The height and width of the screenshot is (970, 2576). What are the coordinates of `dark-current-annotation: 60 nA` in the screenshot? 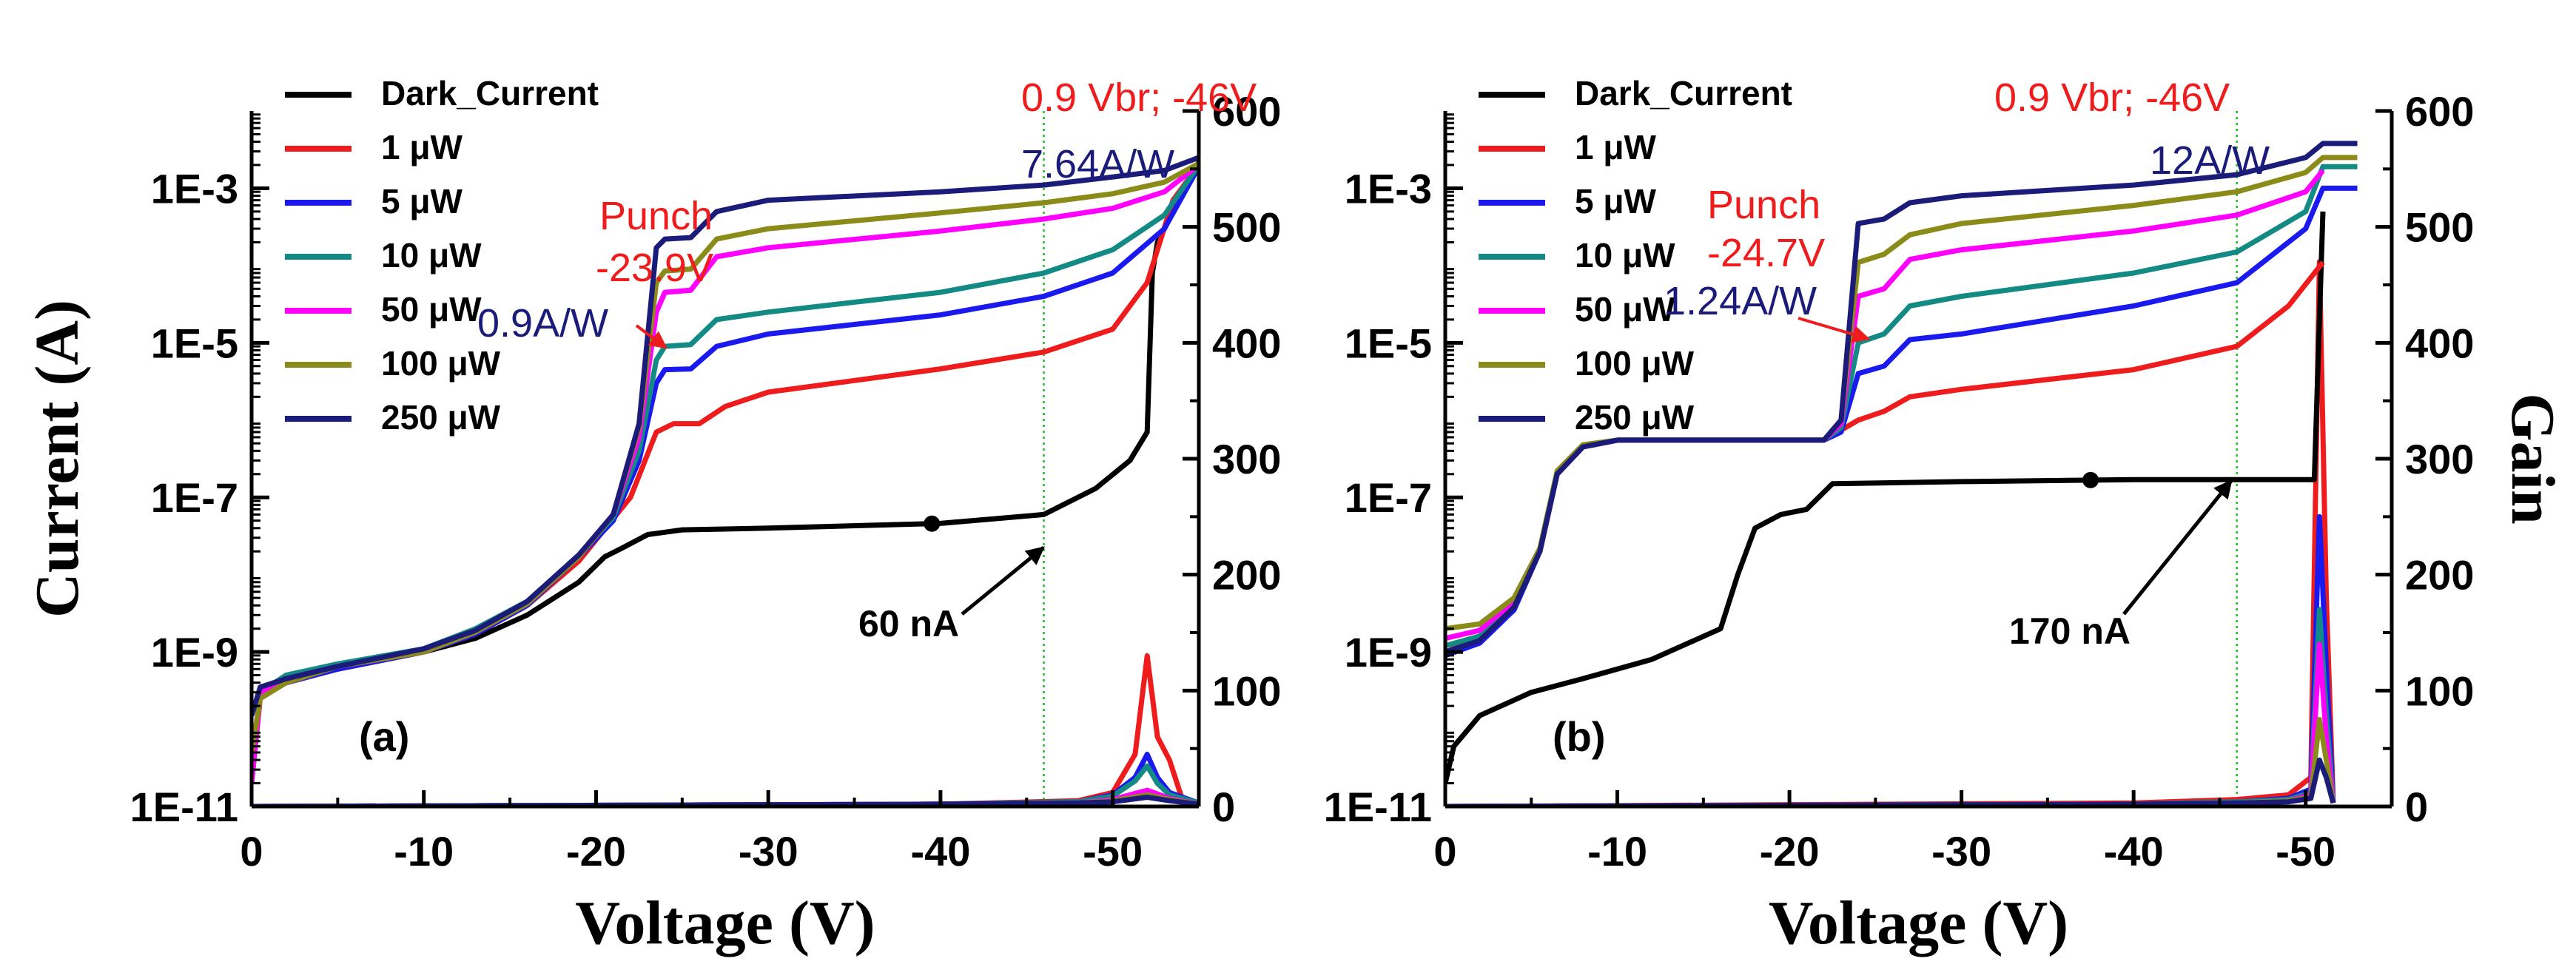 It's located at (908, 623).